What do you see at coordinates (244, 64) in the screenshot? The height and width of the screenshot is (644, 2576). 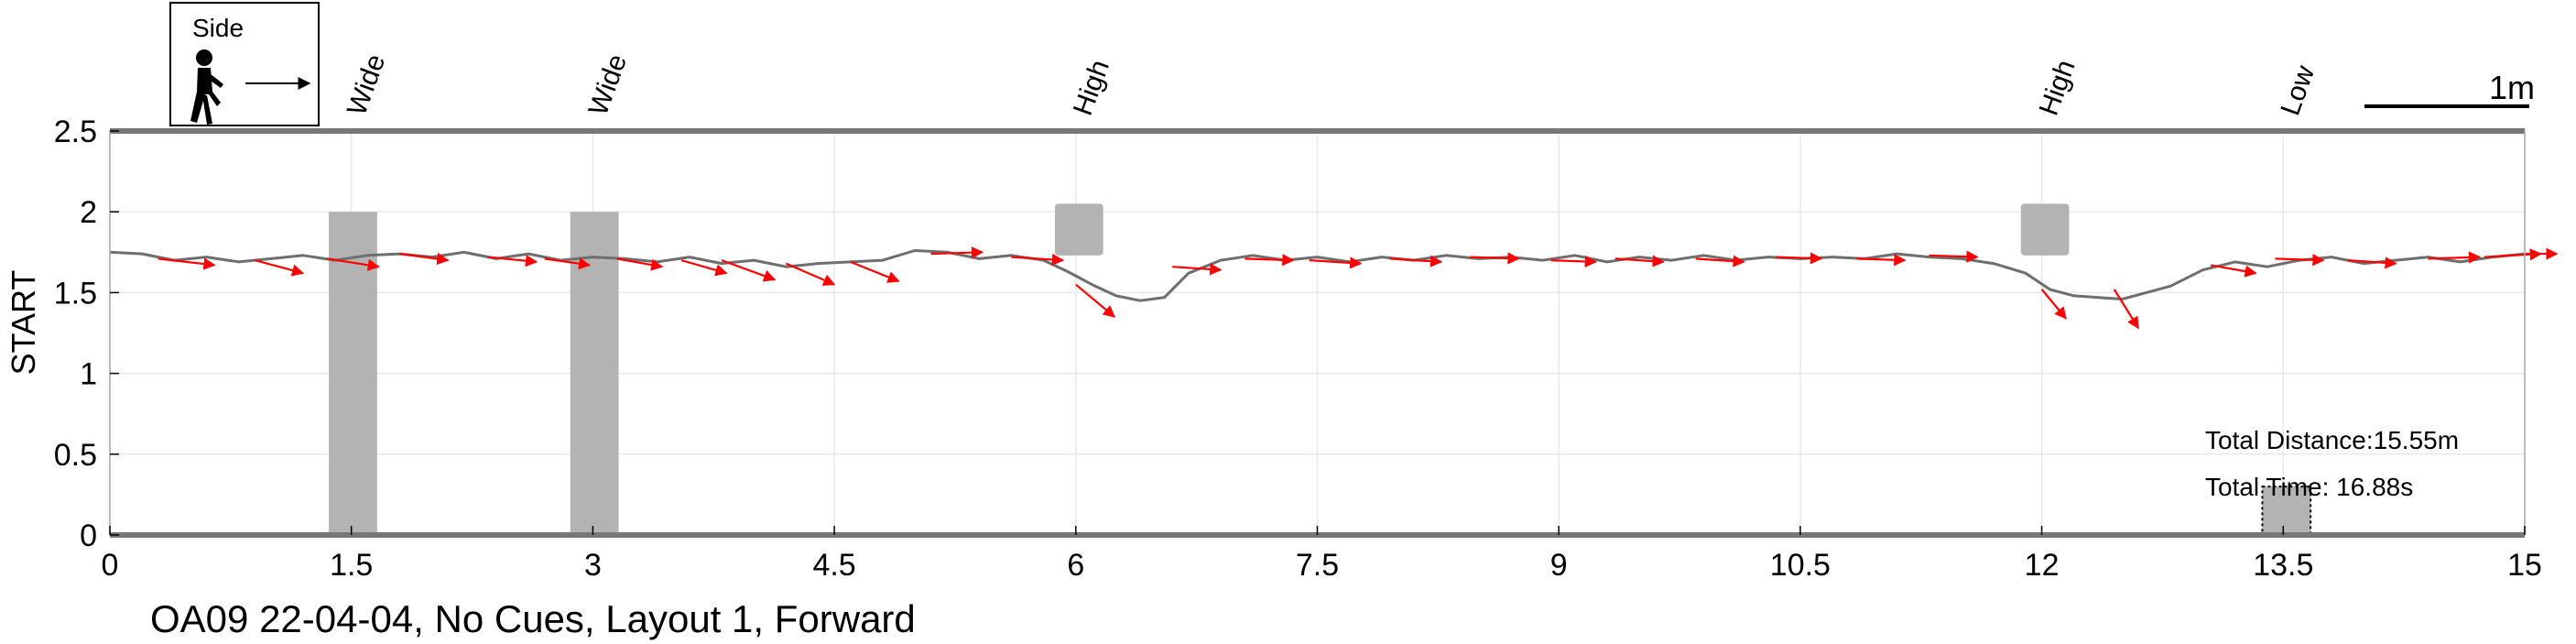 I see `legend: Side` at bounding box center [244, 64].